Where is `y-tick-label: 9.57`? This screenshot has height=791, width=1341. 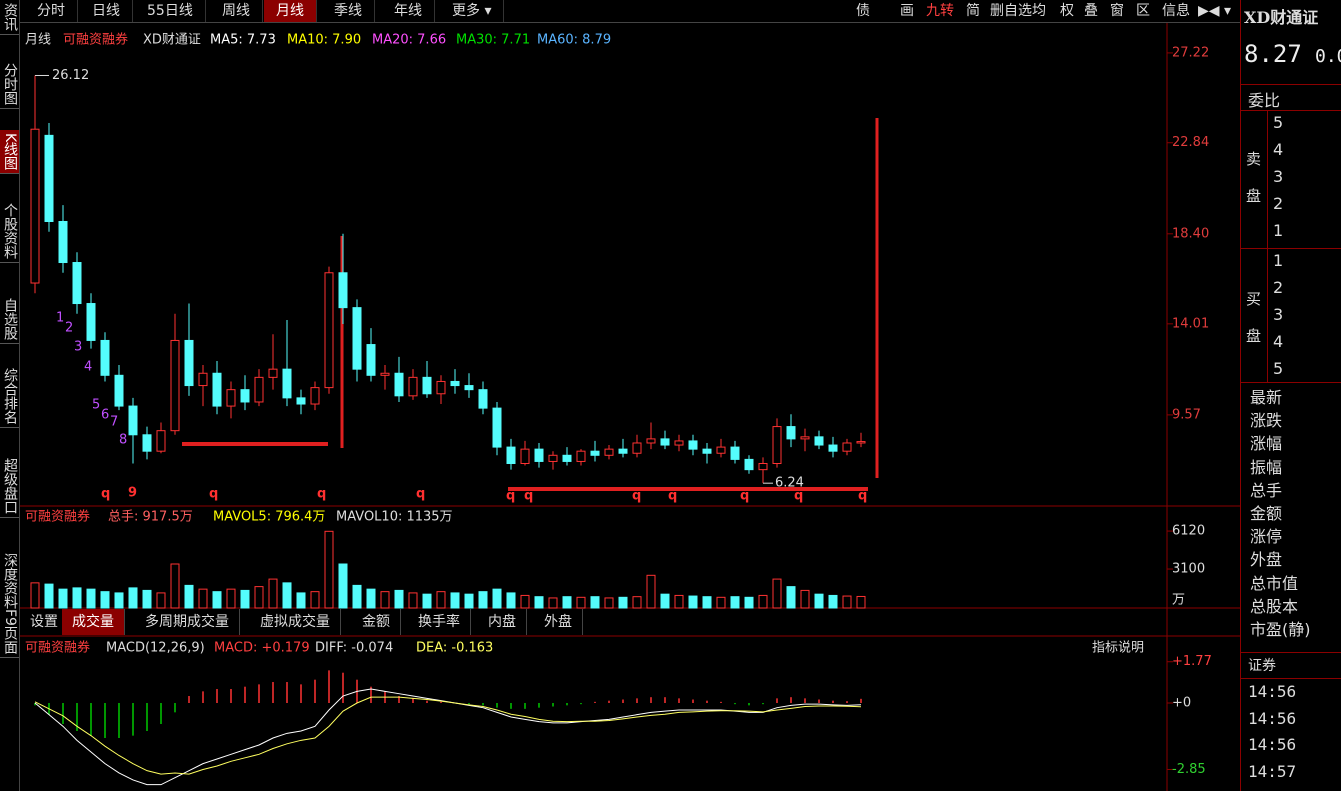
y-tick-label: 9.57 is located at coordinates (1186, 414).